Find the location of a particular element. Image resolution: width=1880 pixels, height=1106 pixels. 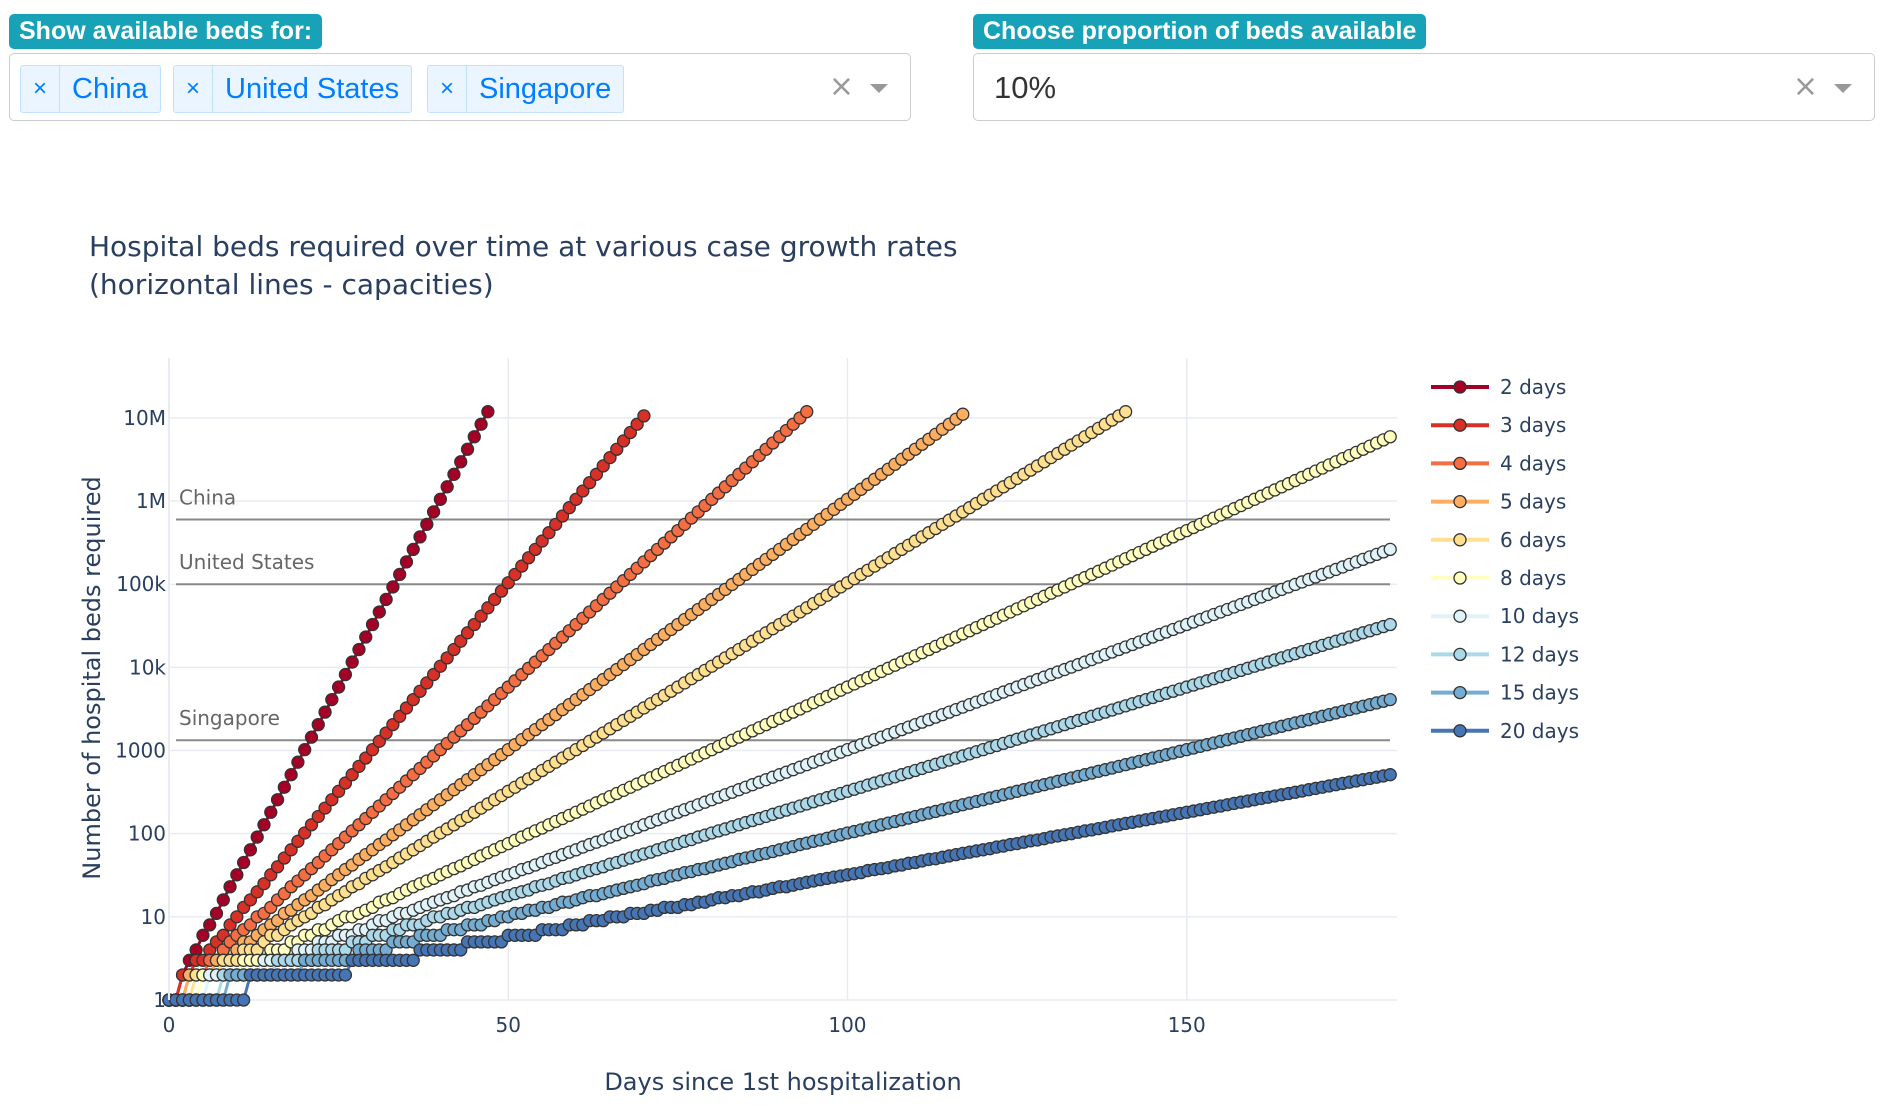

remove-china-icon: × is located at coordinates (40, 89).